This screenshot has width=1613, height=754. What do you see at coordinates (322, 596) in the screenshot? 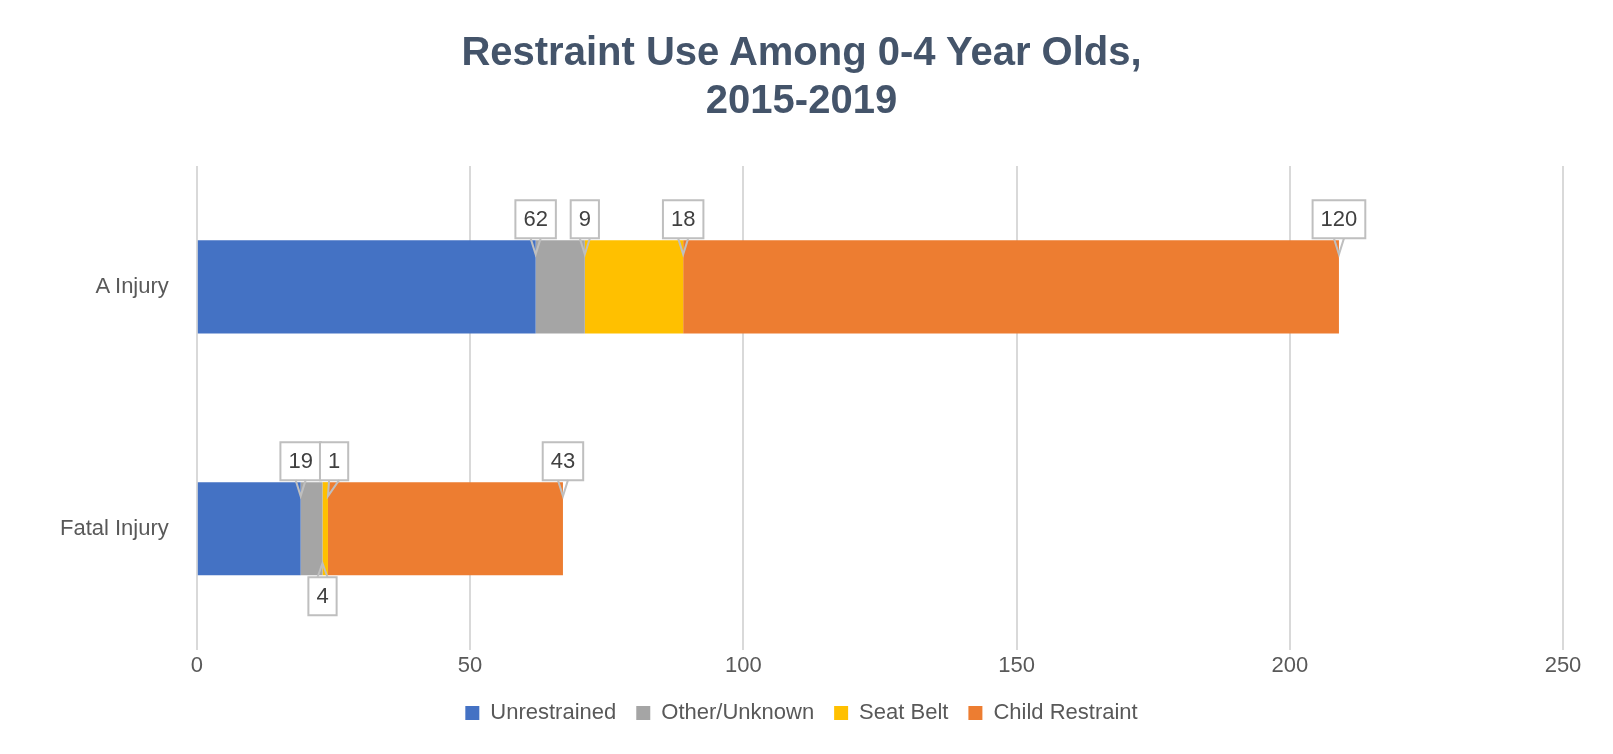
I see `data-label: 4` at bounding box center [322, 596].